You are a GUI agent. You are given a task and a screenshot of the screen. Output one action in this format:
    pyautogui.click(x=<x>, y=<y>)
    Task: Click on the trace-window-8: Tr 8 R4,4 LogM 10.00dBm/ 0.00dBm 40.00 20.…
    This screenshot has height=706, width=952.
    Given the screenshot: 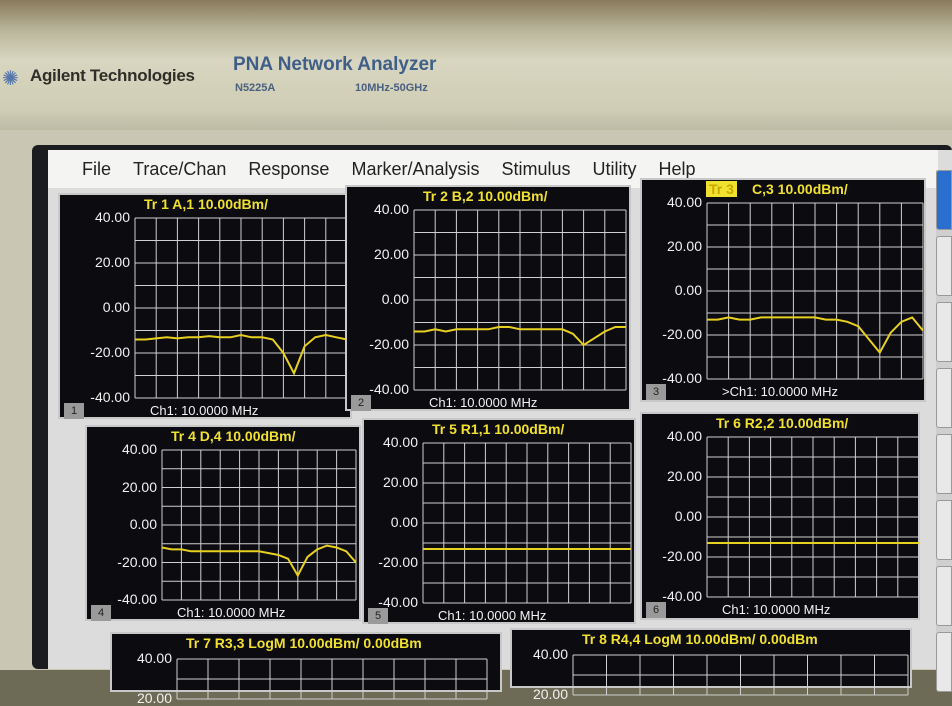 What is the action you would take?
    pyautogui.click(x=711, y=665)
    